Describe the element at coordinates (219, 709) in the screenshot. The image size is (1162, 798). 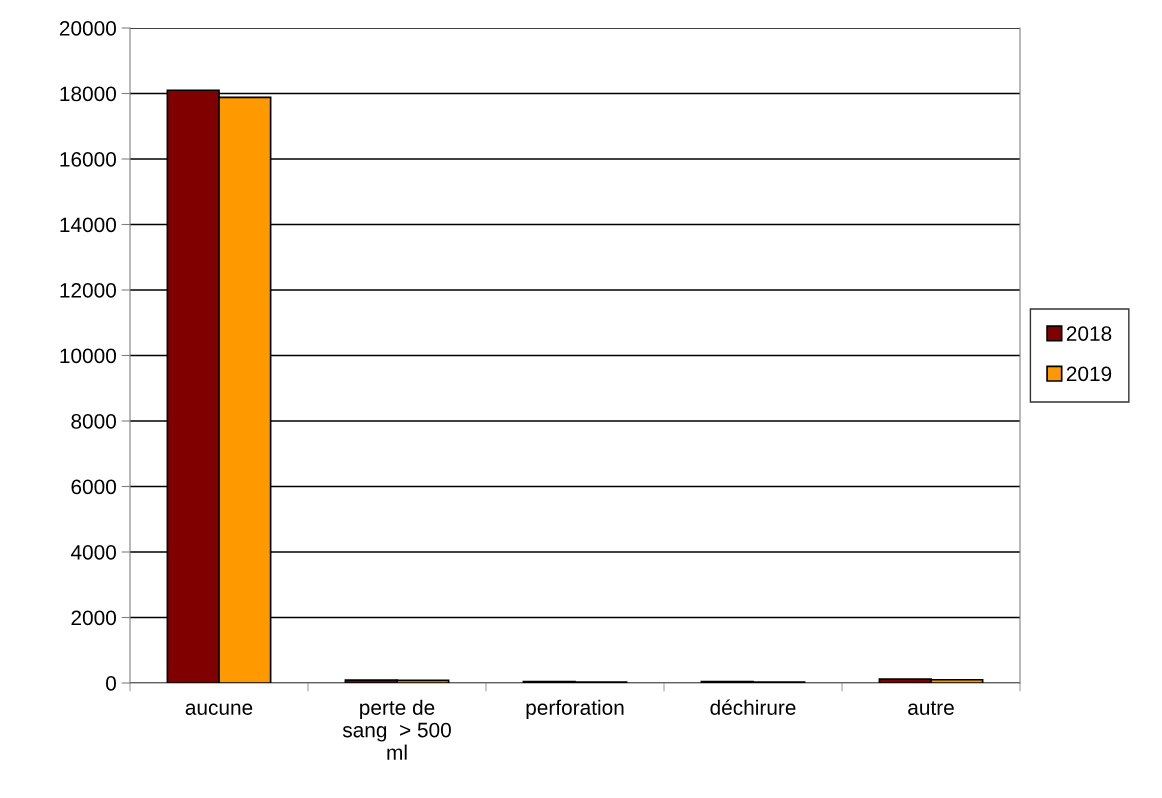
I see `x-tick-label: aucune` at that location.